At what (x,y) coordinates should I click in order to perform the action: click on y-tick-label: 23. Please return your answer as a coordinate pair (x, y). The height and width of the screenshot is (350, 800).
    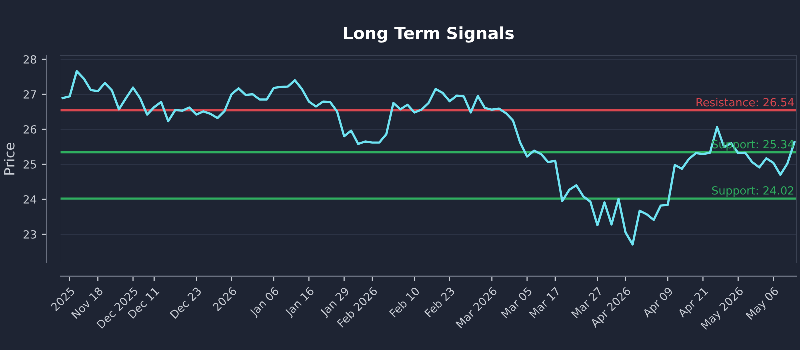
    Looking at the image, I should click on (30, 234).